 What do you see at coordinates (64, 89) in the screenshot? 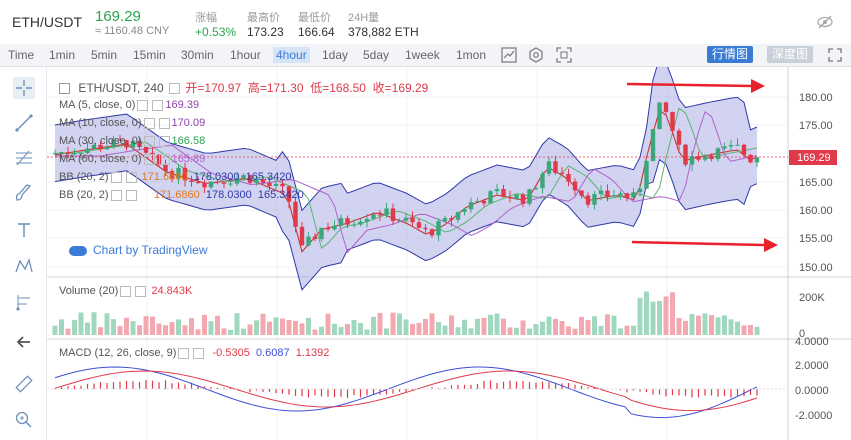
I see `collapse-icon` at bounding box center [64, 89].